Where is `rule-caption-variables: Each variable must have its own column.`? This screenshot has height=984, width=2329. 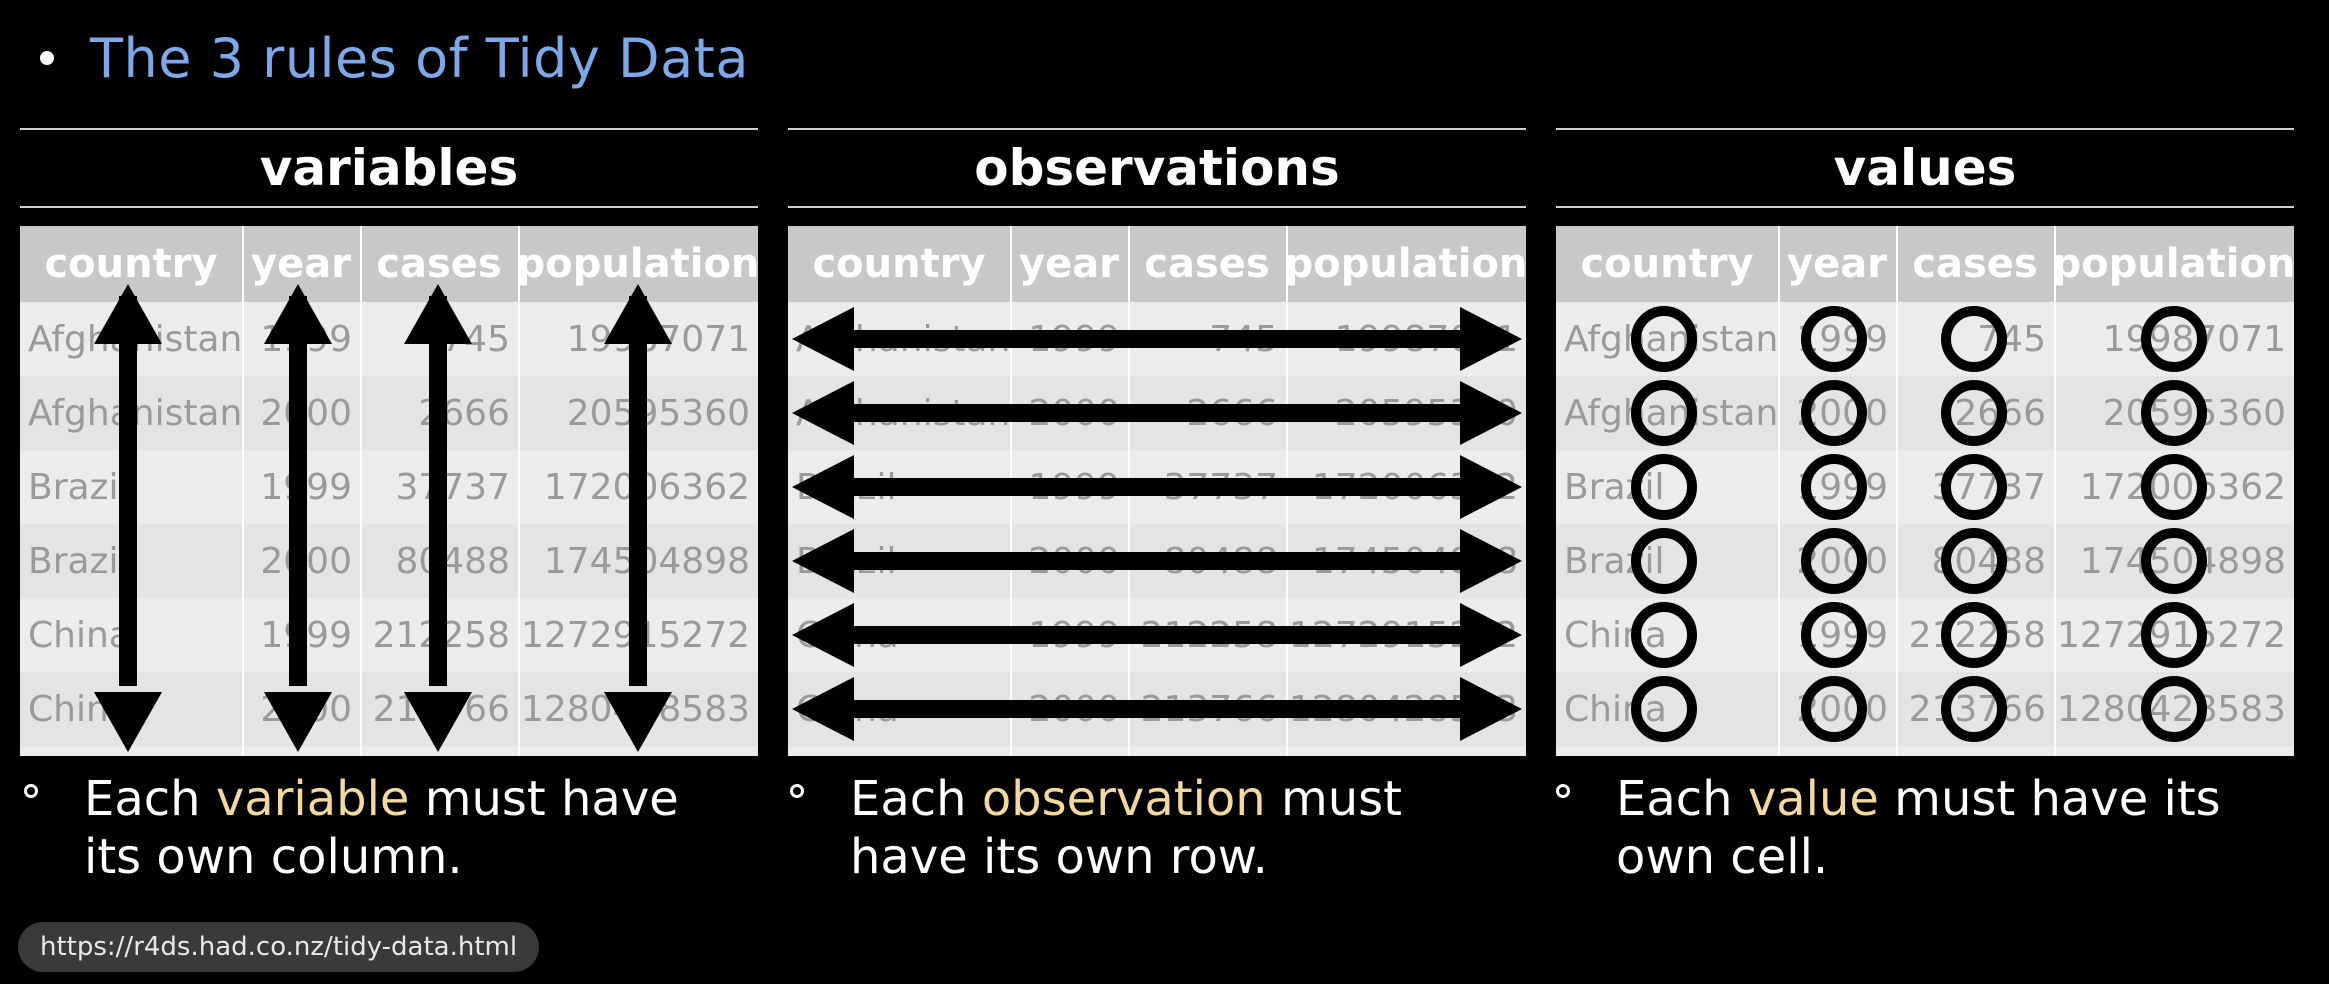 rule-caption-variables: Each variable must have its own column. is located at coordinates (364, 828).